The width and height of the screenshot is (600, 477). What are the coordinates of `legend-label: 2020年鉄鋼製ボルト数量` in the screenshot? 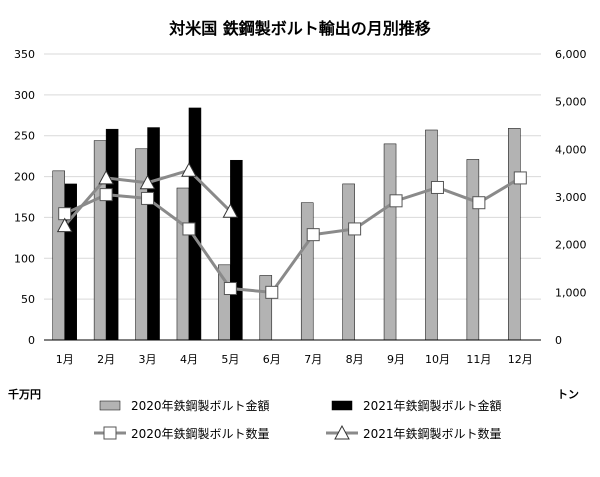 It's located at (200, 433).